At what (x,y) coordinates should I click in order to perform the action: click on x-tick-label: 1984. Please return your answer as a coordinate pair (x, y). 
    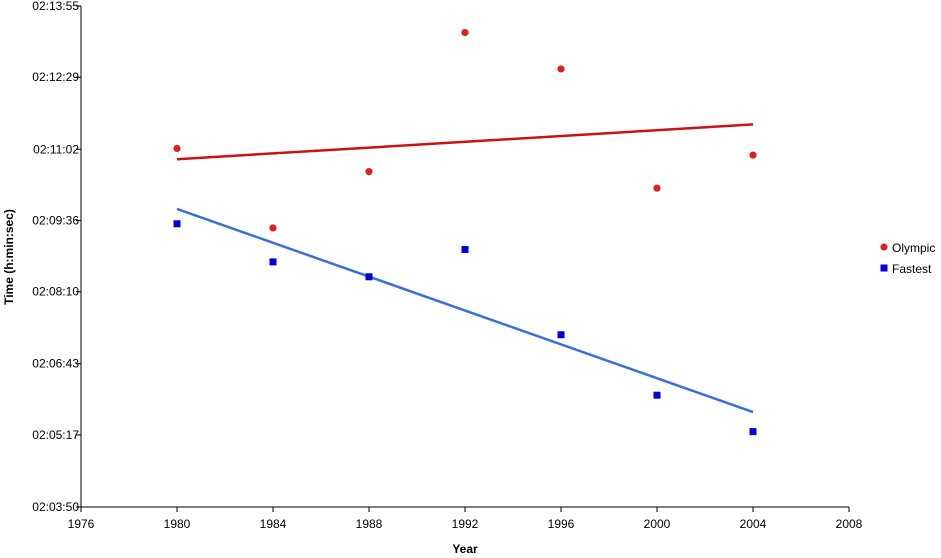
    Looking at the image, I should click on (273, 524).